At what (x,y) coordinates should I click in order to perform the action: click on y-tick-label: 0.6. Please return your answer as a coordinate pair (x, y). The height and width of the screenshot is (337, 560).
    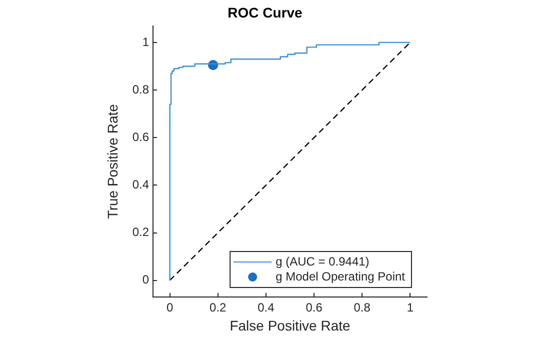
    Looking at the image, I should click on (141, 137).